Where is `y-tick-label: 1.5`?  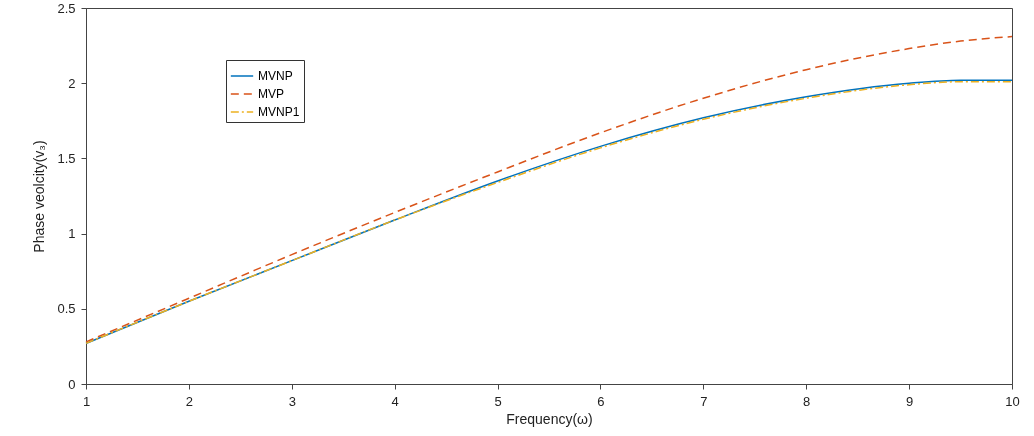 y-tick-label: 1.5 is located at coordinates (66, 158).